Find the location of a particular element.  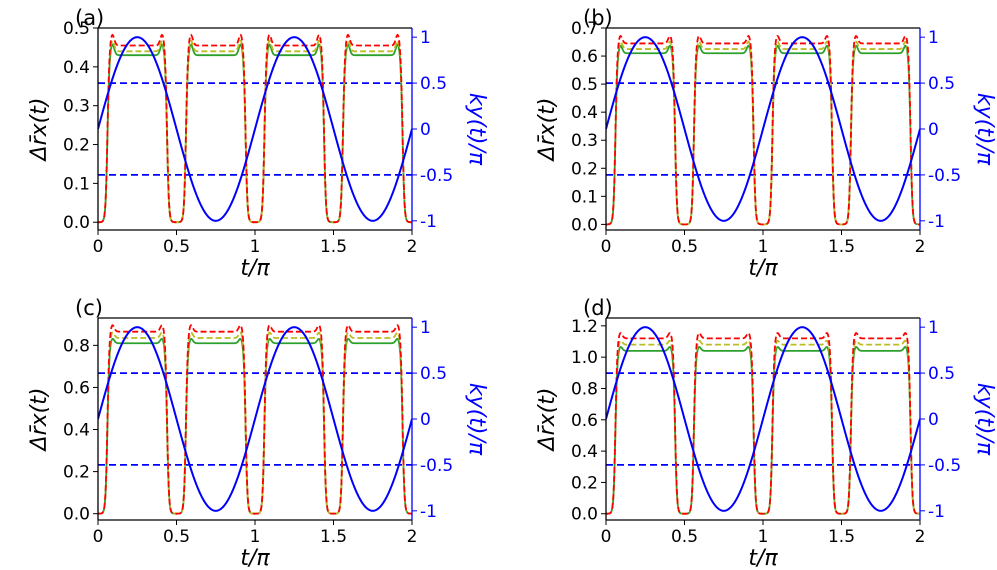

panel-label: (d) is located at coordinates (598, 308).